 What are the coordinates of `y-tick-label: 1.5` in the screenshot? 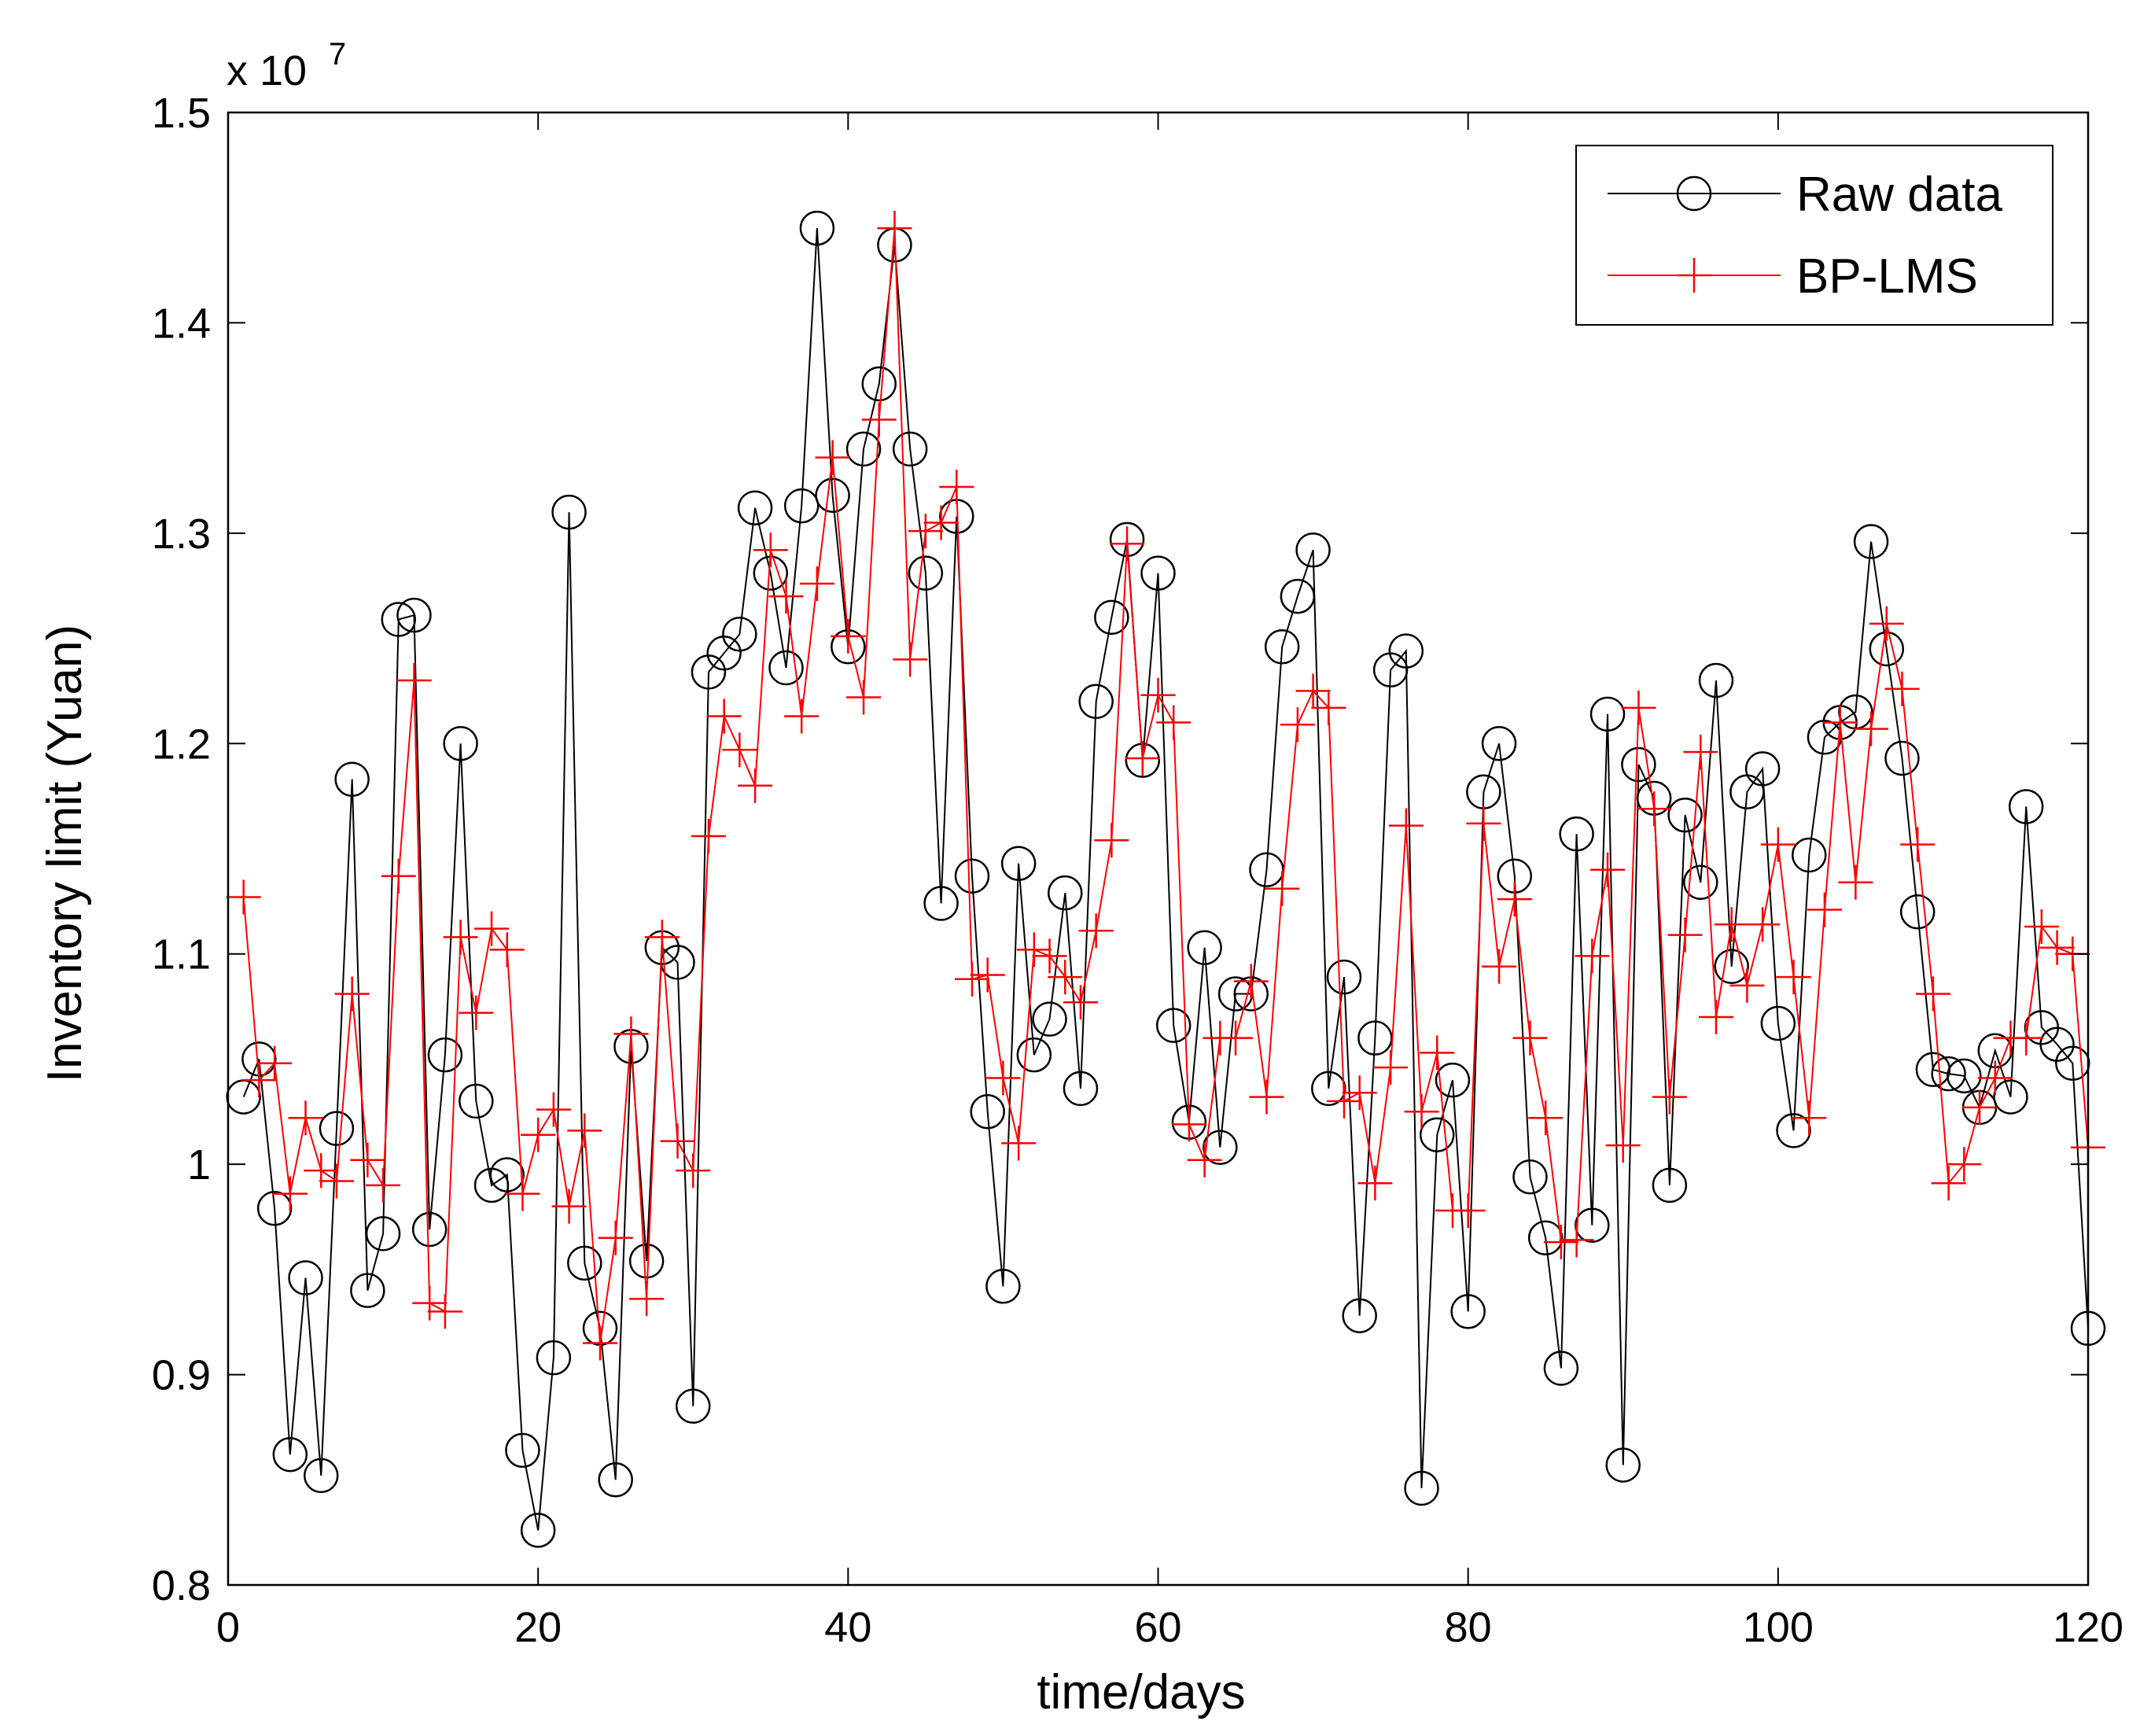 It's located at (181, 113).